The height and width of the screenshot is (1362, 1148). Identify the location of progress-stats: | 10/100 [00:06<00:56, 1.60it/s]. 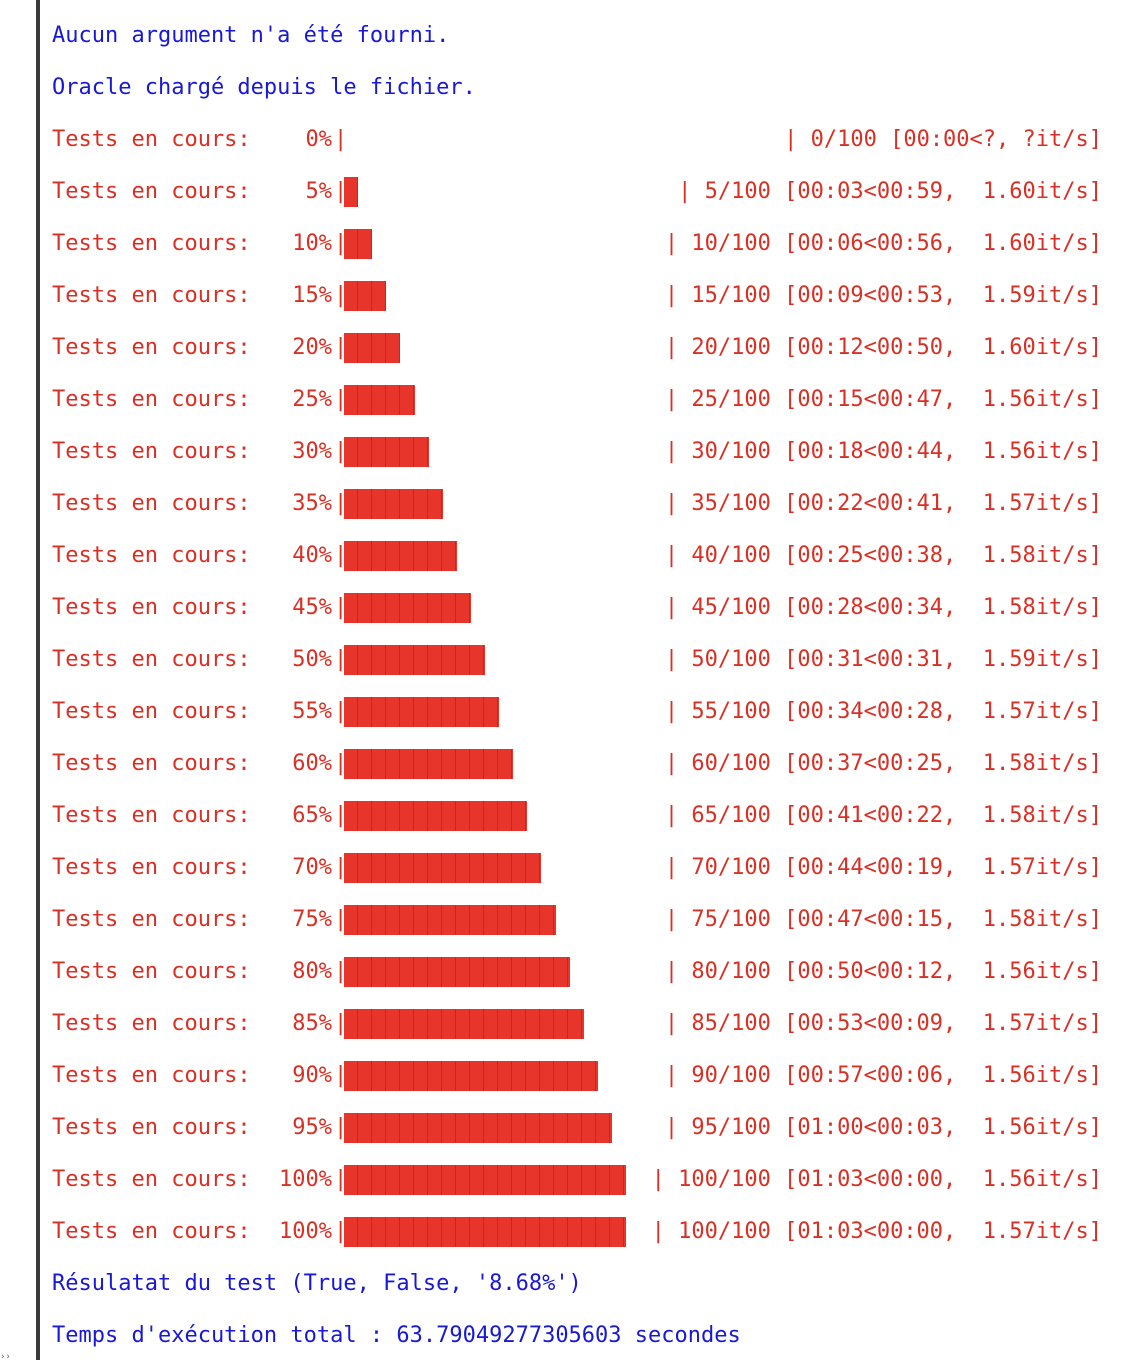
(883, 244).